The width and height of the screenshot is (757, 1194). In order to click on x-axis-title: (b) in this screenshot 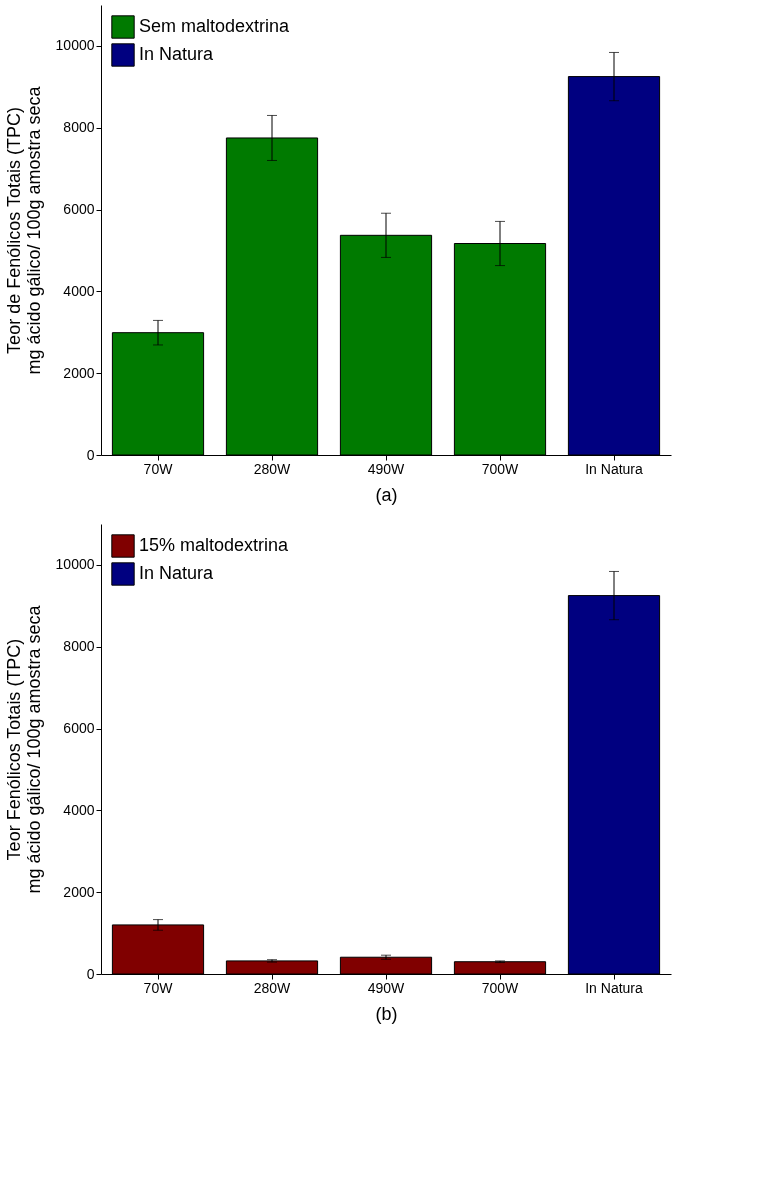, I will do `click(386, 1013)`.